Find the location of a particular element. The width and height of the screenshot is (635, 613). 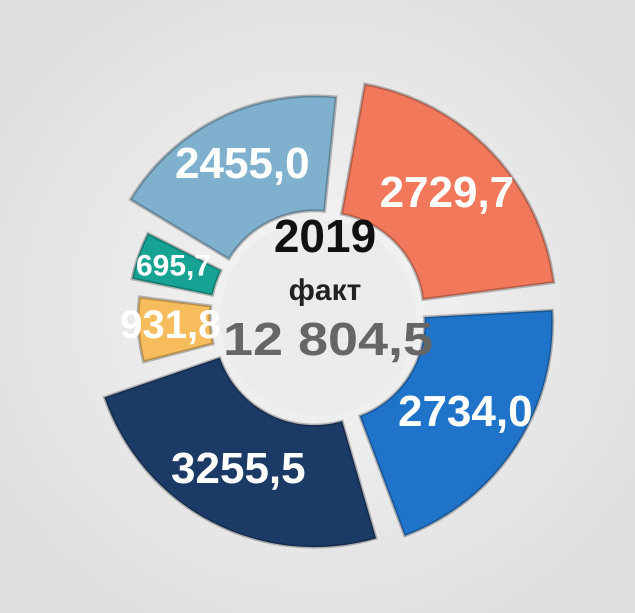

center-total: 12 804,5 is located at coordinates (328, 339).